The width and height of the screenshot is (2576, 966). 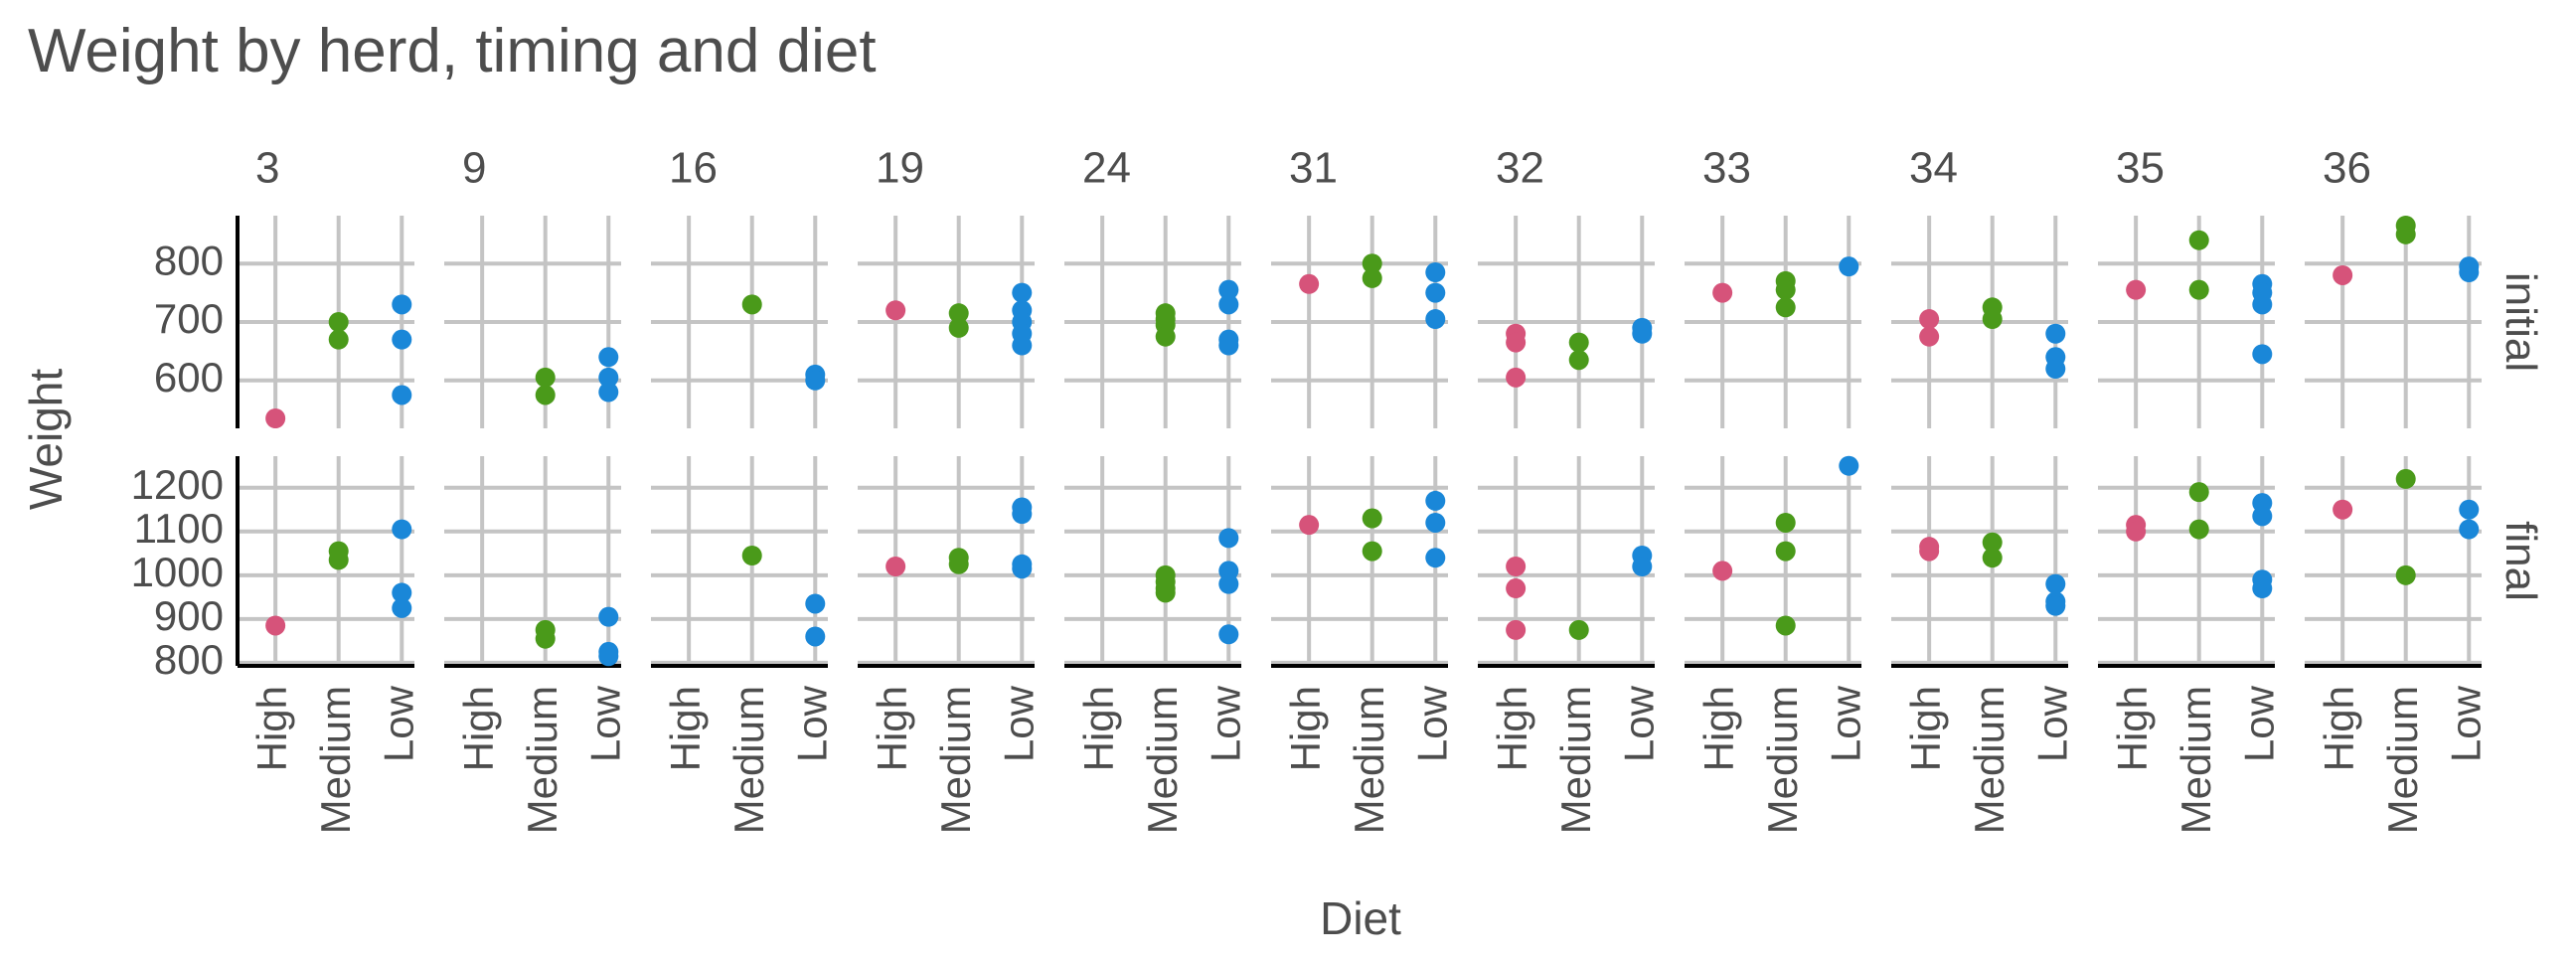 I want to click on facet-label: 9, so click(x=474, y=168).